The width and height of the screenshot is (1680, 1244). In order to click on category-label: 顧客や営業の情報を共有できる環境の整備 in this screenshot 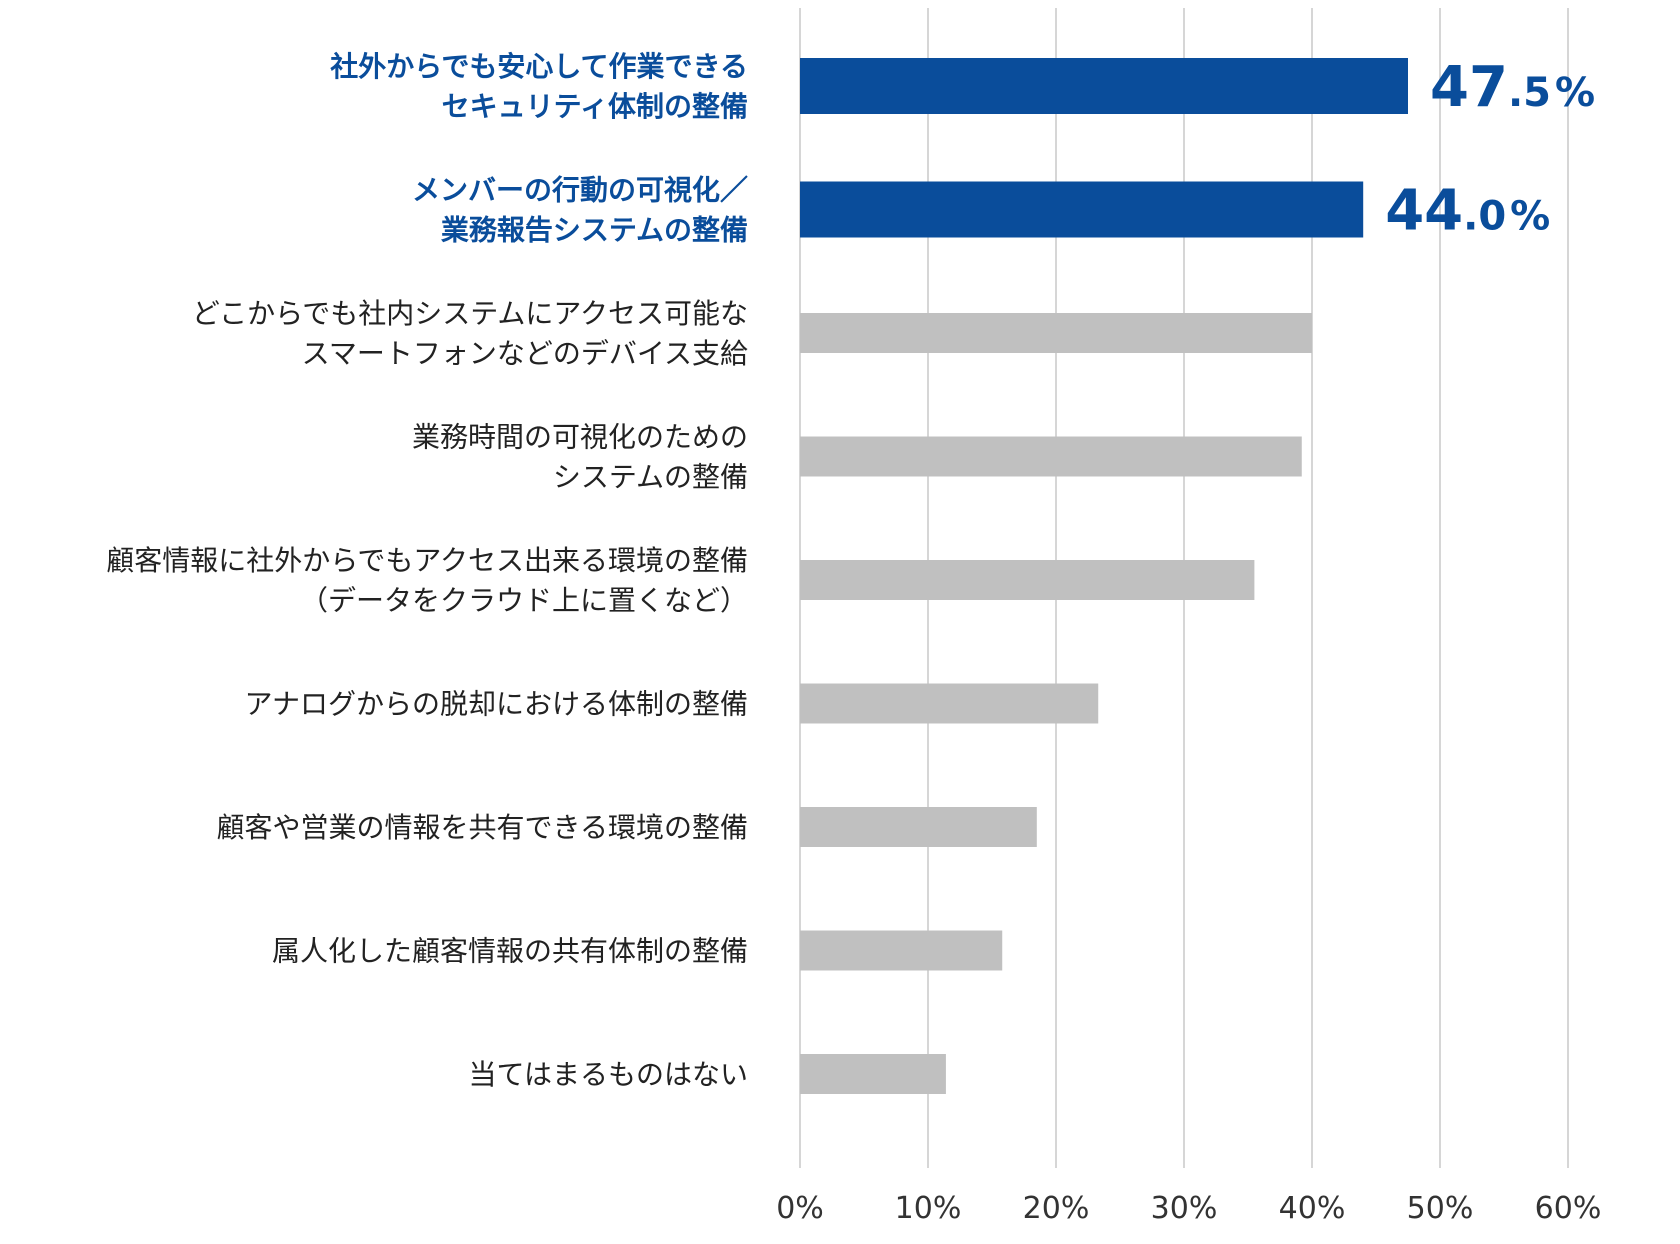, I will do `click(482, 827)`.